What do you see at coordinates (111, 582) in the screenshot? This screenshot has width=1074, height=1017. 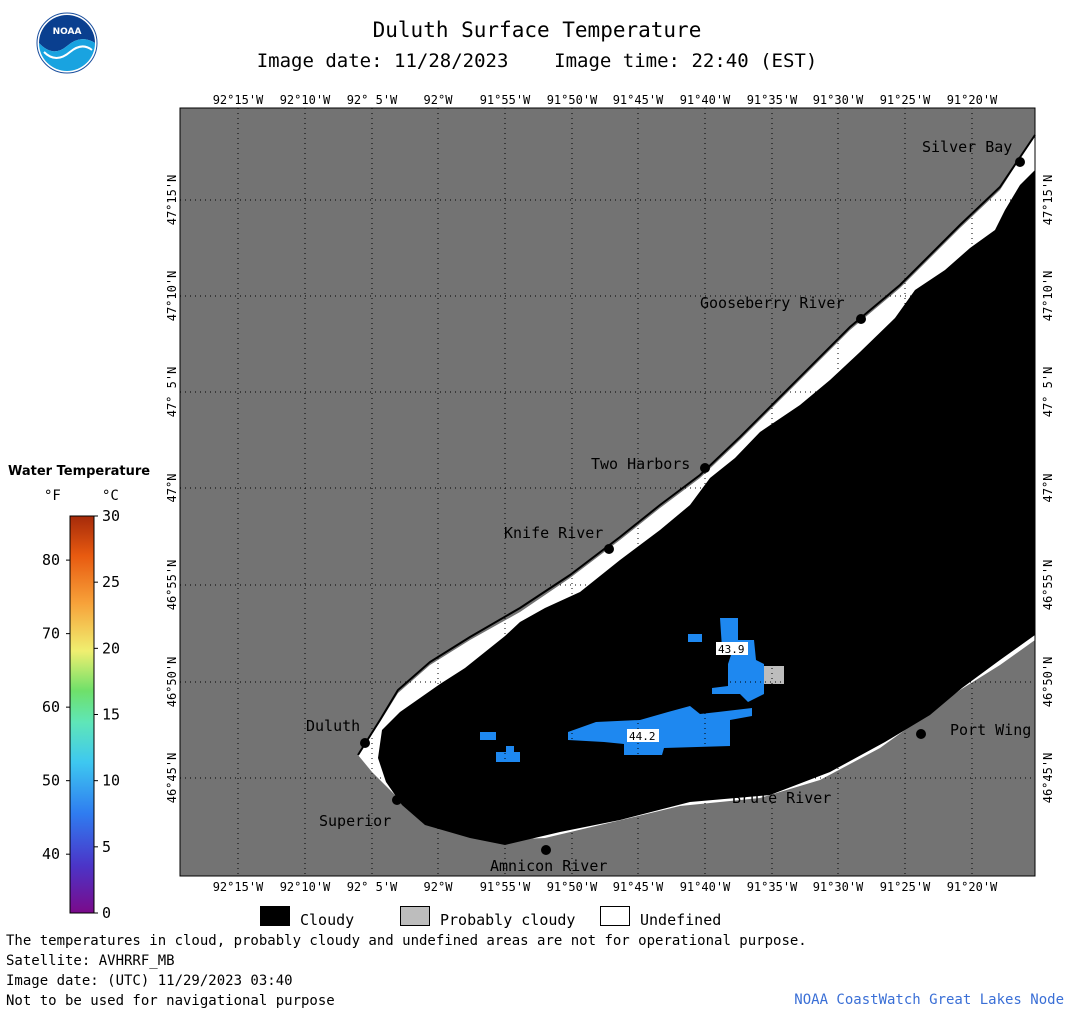 I see `celsius-tick-label: 25` at bounding box center [111, 582].